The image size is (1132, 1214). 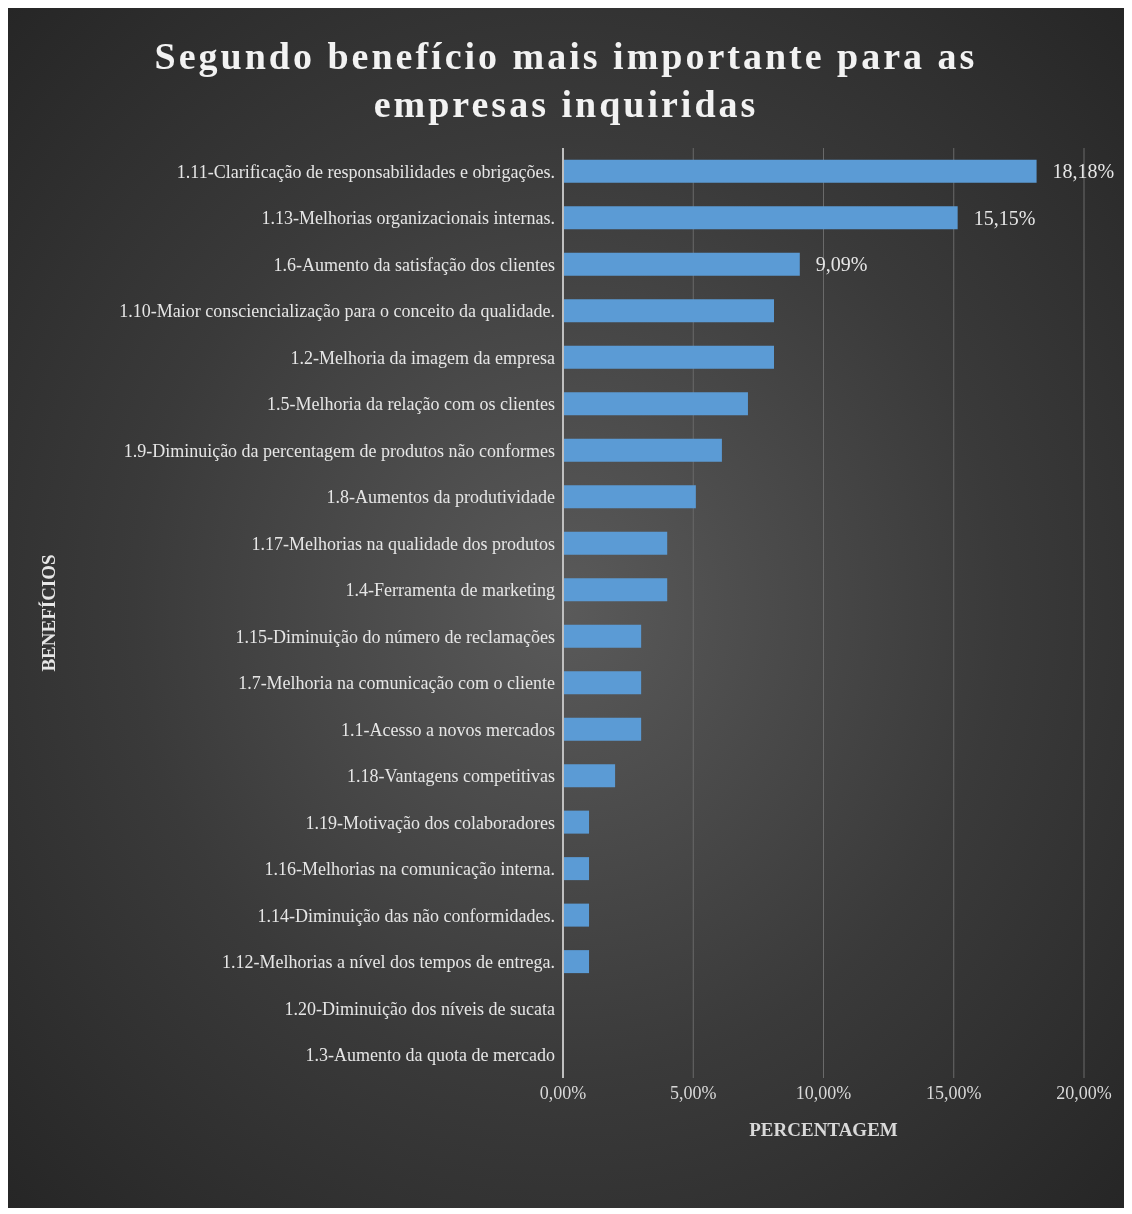 What do you see at coordinates (423, 357) in the screenshot?
I see `y-tick-label: 1.2-Melhoria da imagem da empresa` at bounding box center [423, 357].